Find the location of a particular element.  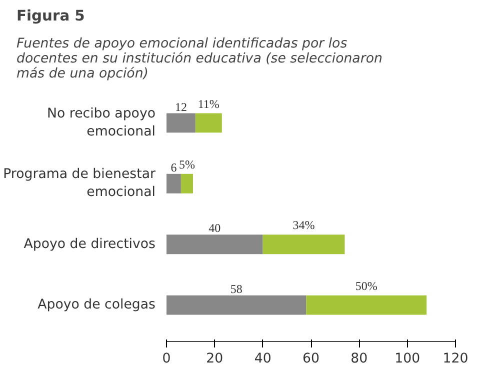

x-tick-label: 0 is located at coordinates (166, 359).